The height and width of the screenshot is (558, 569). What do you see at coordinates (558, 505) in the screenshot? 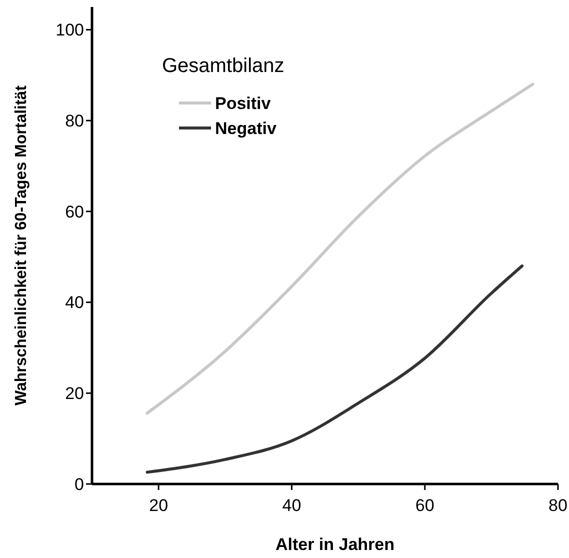
I see `x-tick-label: 80` at bounding box center [558, 505].